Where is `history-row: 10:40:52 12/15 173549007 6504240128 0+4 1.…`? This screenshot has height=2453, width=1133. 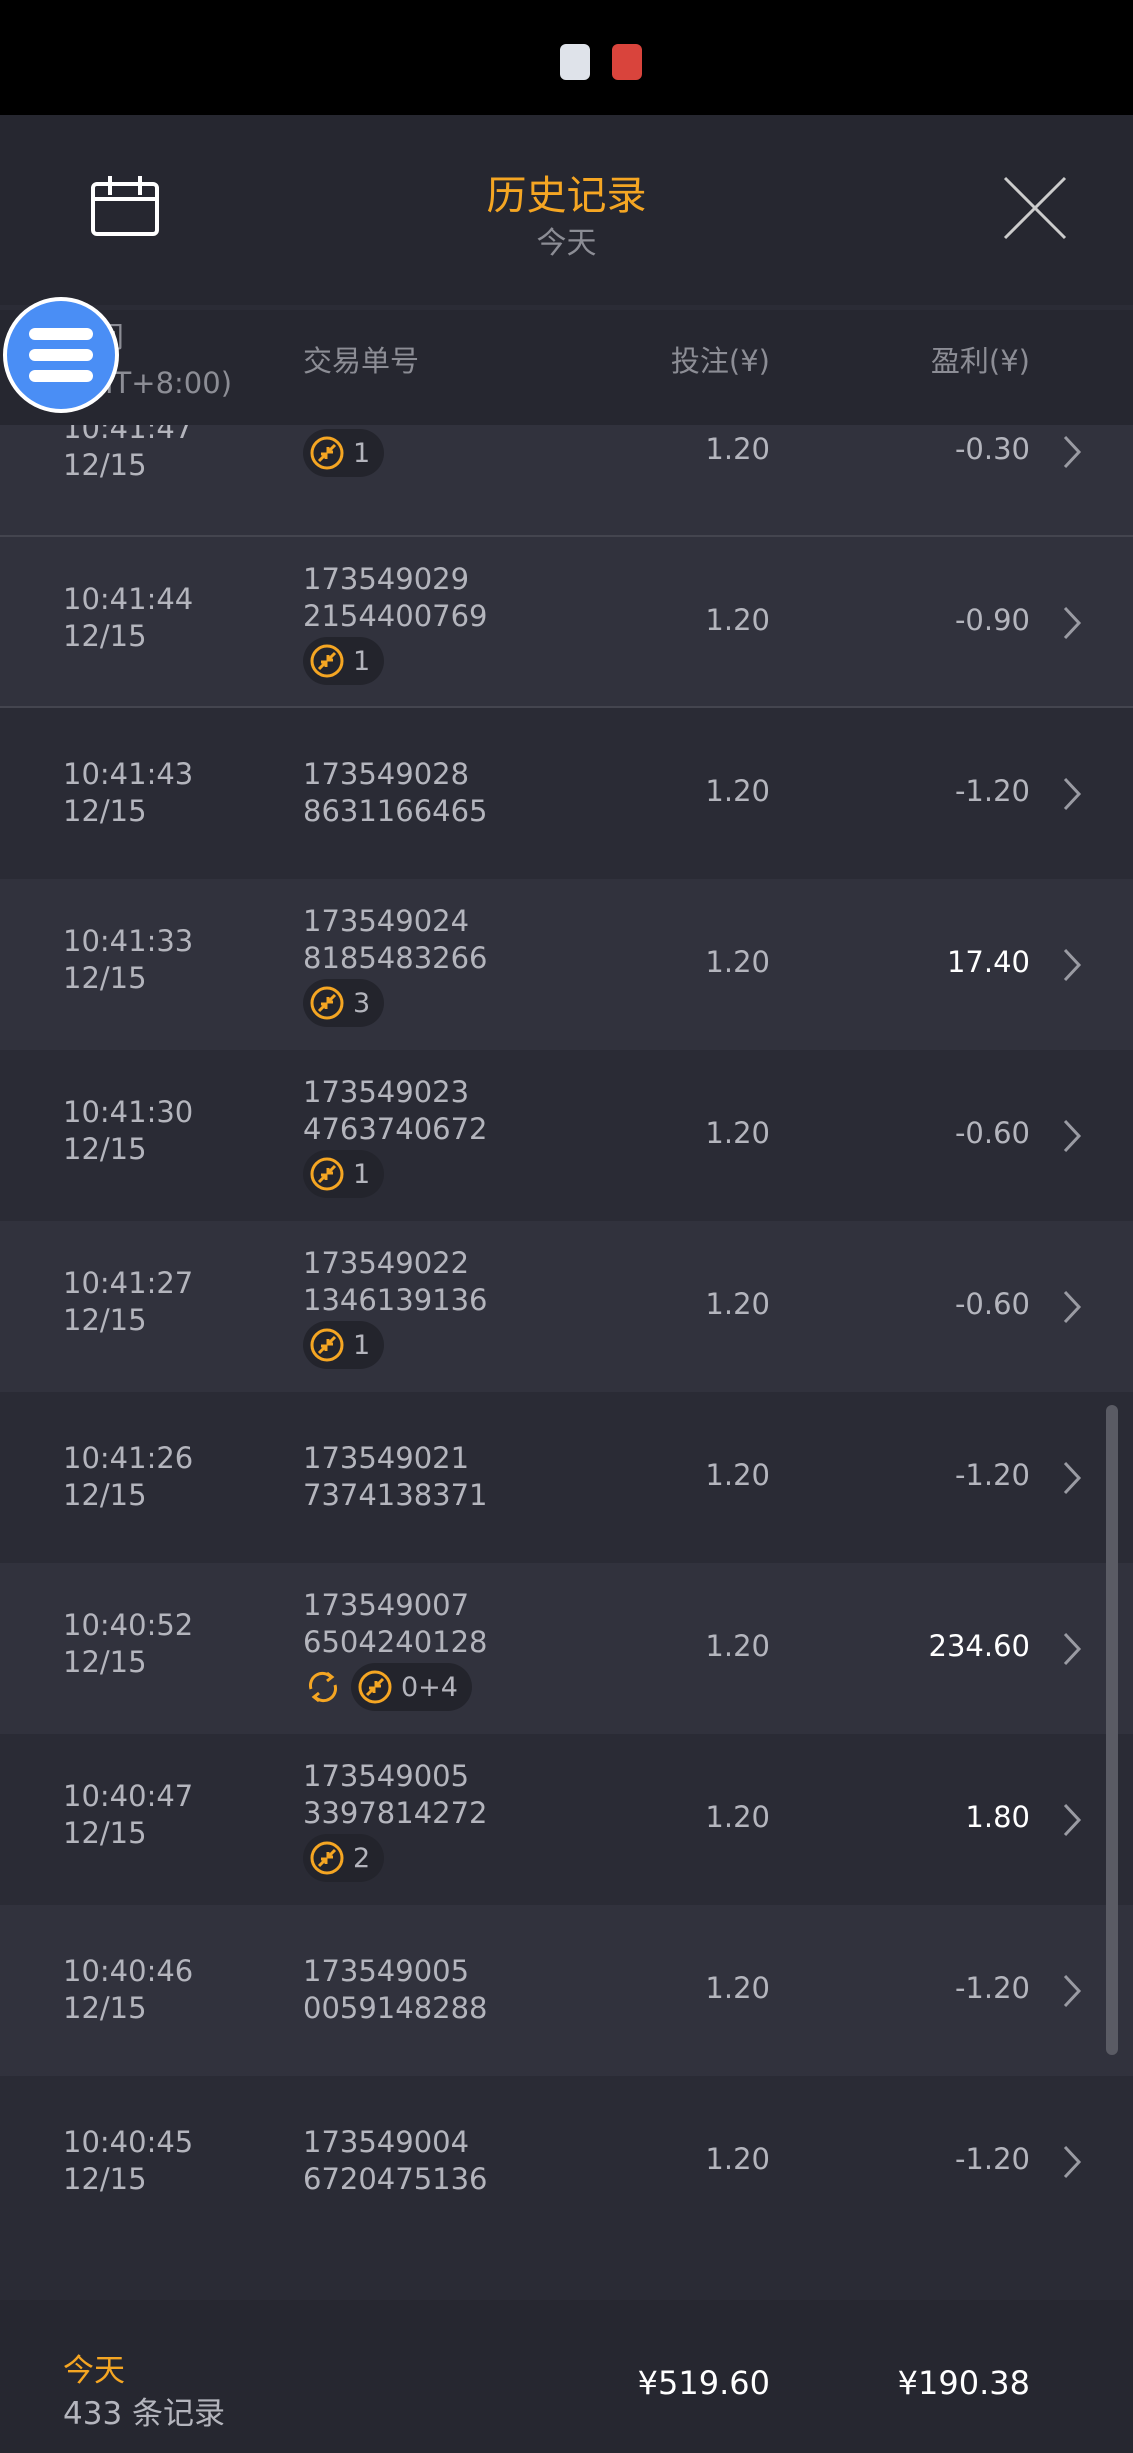 history-row: 10:40:52 12/15 173549007 6504240128 0+4 1.… is located at coordinates (566, 1648).